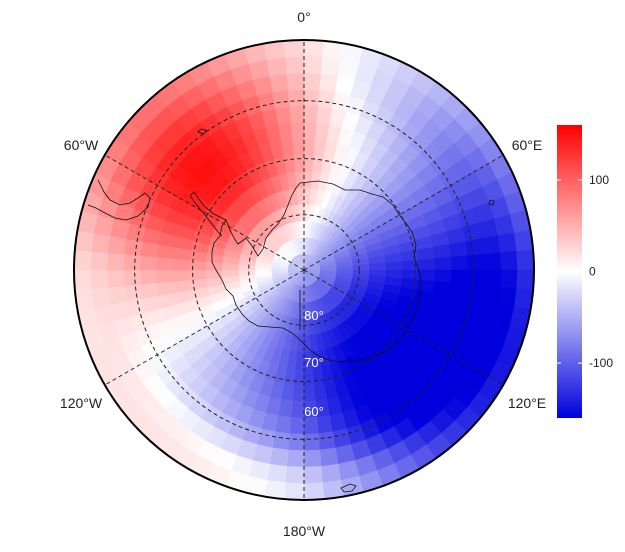 This screenshot has width=625, height=552. What do you see at coordinates (527, 403) in the screenshot?
I see `lon-label-120e: 120°E` at bounding box center [527, 403].